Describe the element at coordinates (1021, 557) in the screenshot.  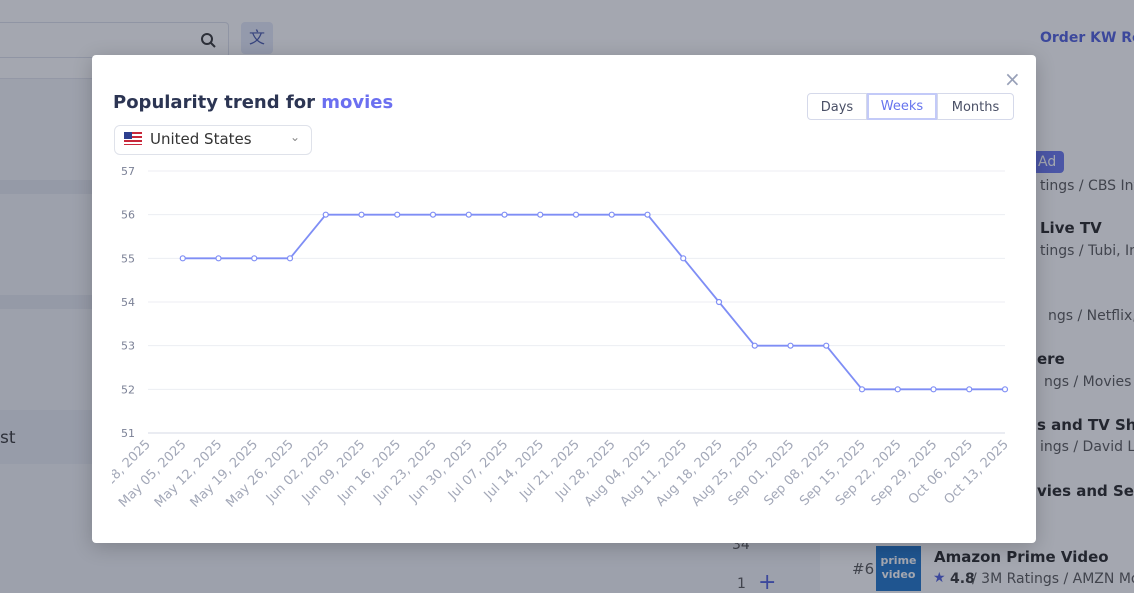
I see `app-name: Amazon Prime Video` at that location.